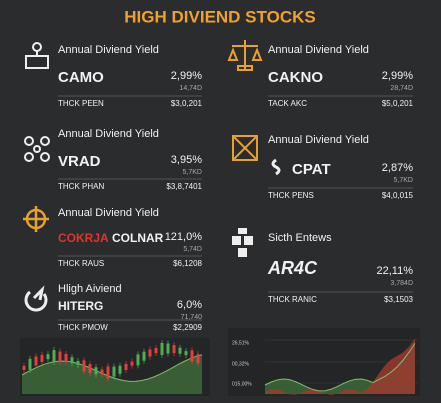 The width and height of the screenshot is (441, 403). Describe the element at coordinates (187, 263) in the screenshot. I see `price: $6,1208` at that location.